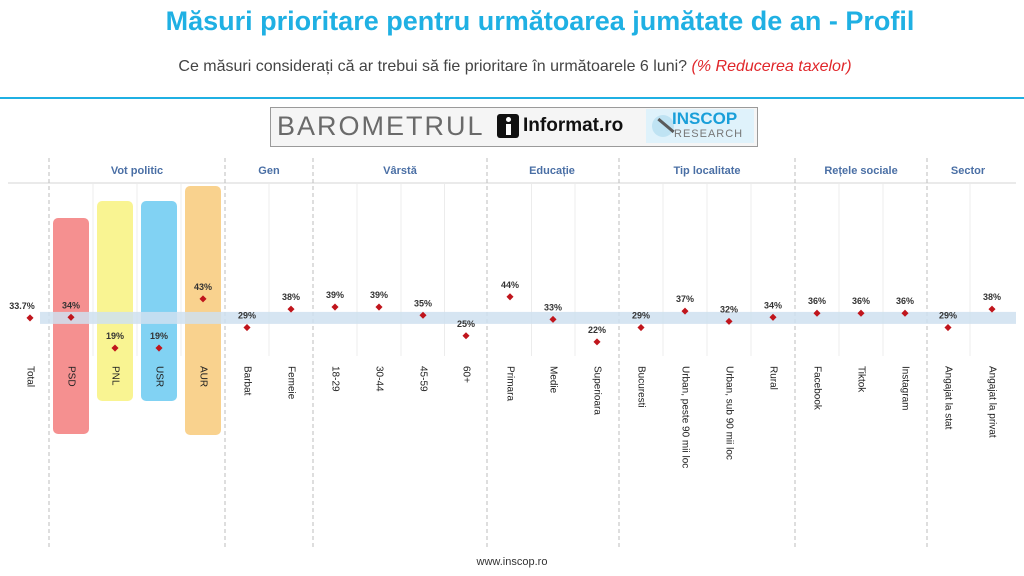 The image size is (1024, 576). I want to click on inscop-logo: INSCOP RESEARCH, so click(700, 126).